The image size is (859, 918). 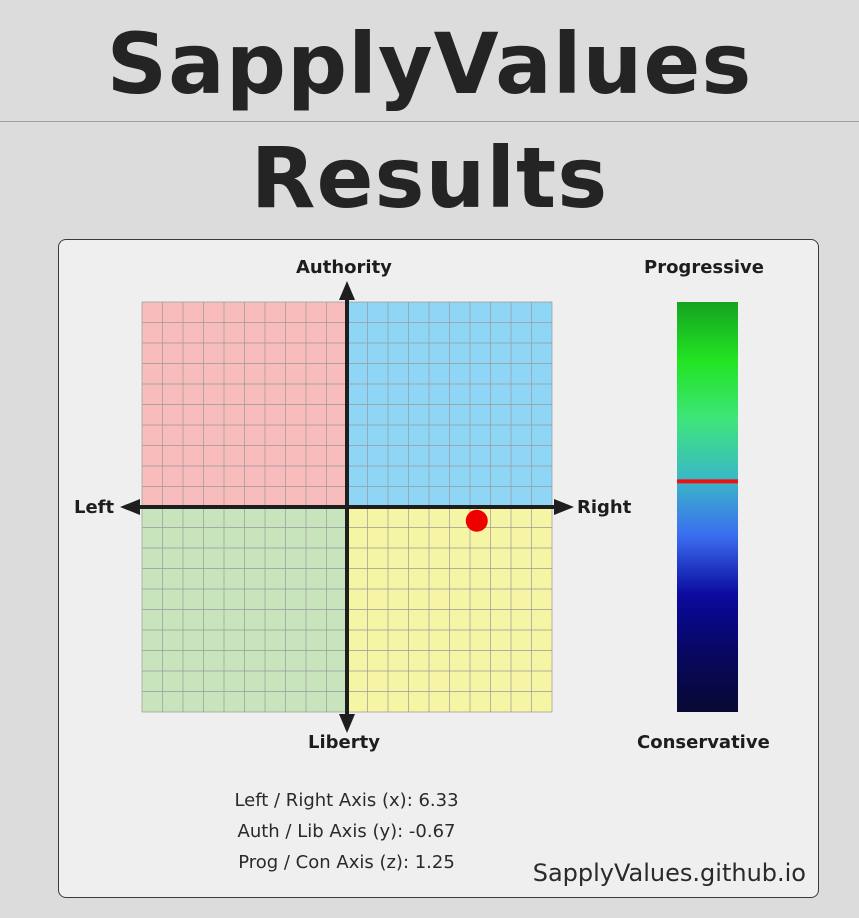 I want to click on label-left: Left, so click(x=94, y=507).